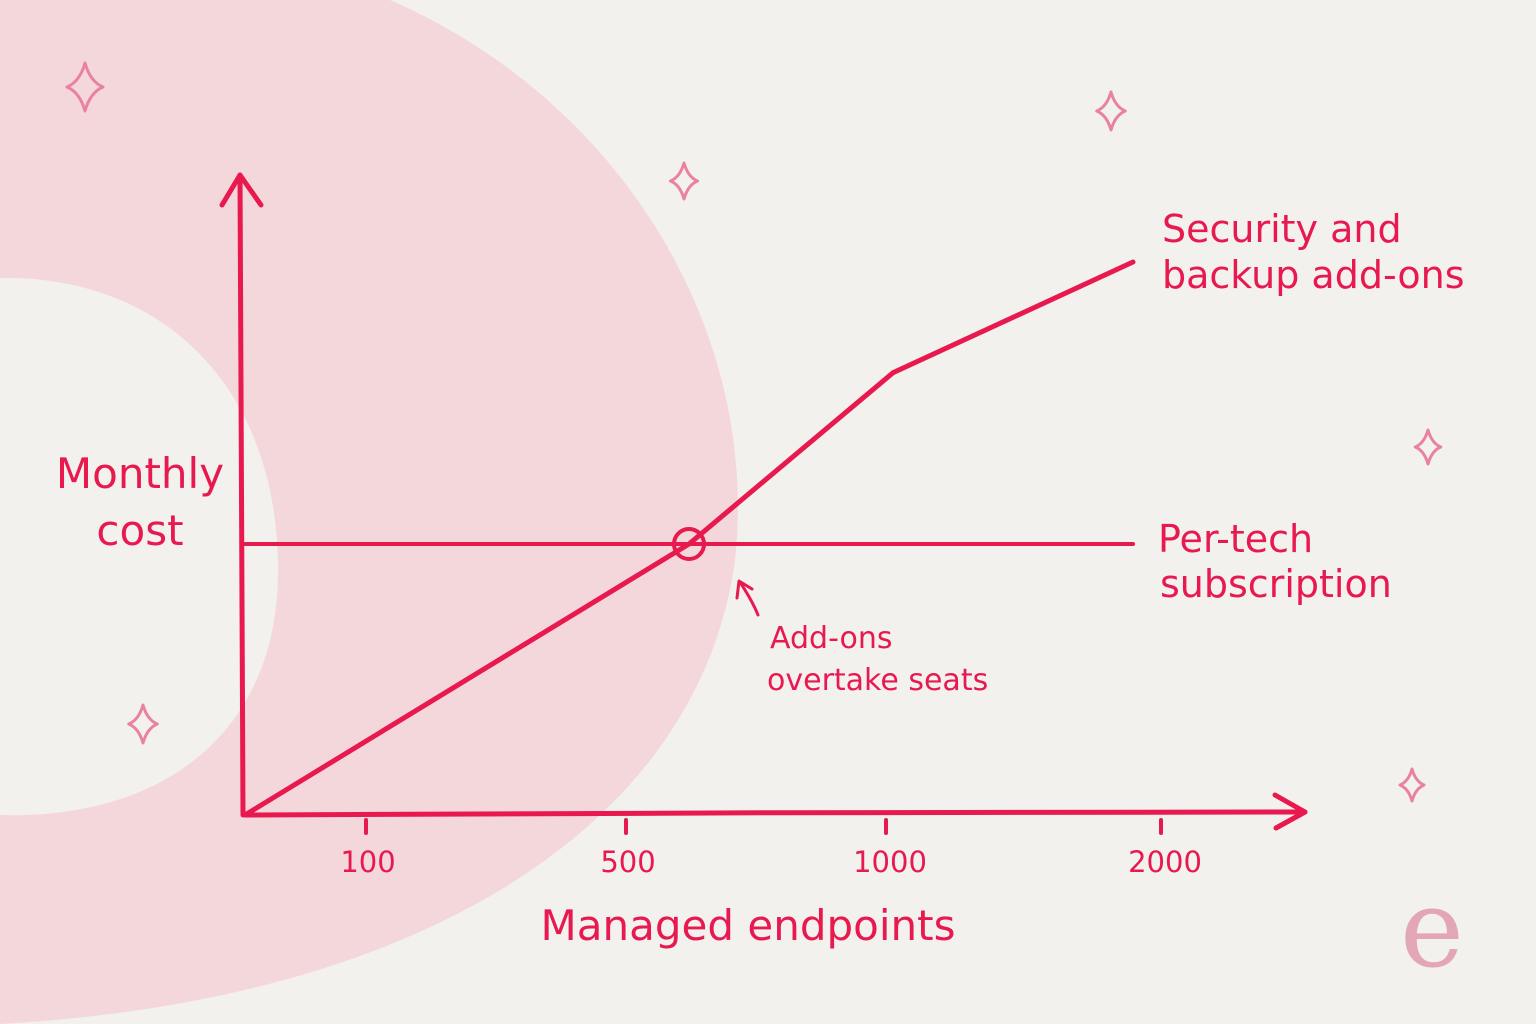 The image size is (1536, 1024). Describe the element at coordinates (763, 826) in the screenshot. I see `x-ticks` at that location.